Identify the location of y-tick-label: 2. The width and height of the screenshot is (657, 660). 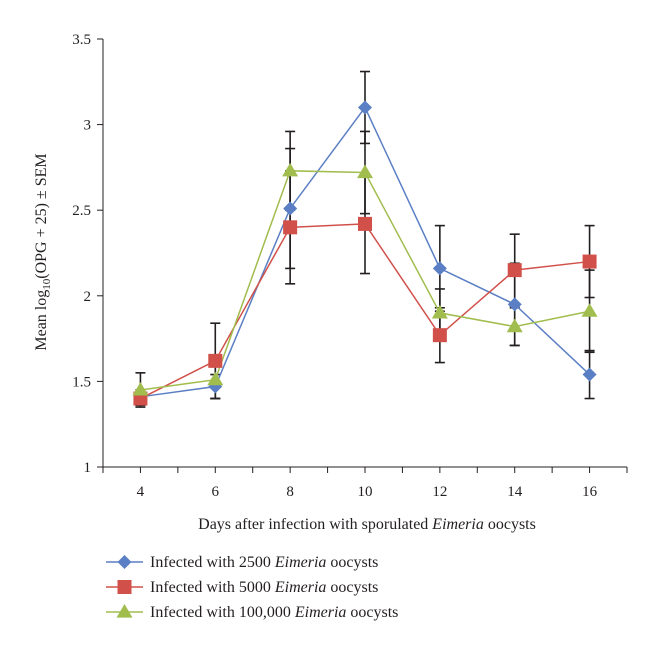
(88, 297).